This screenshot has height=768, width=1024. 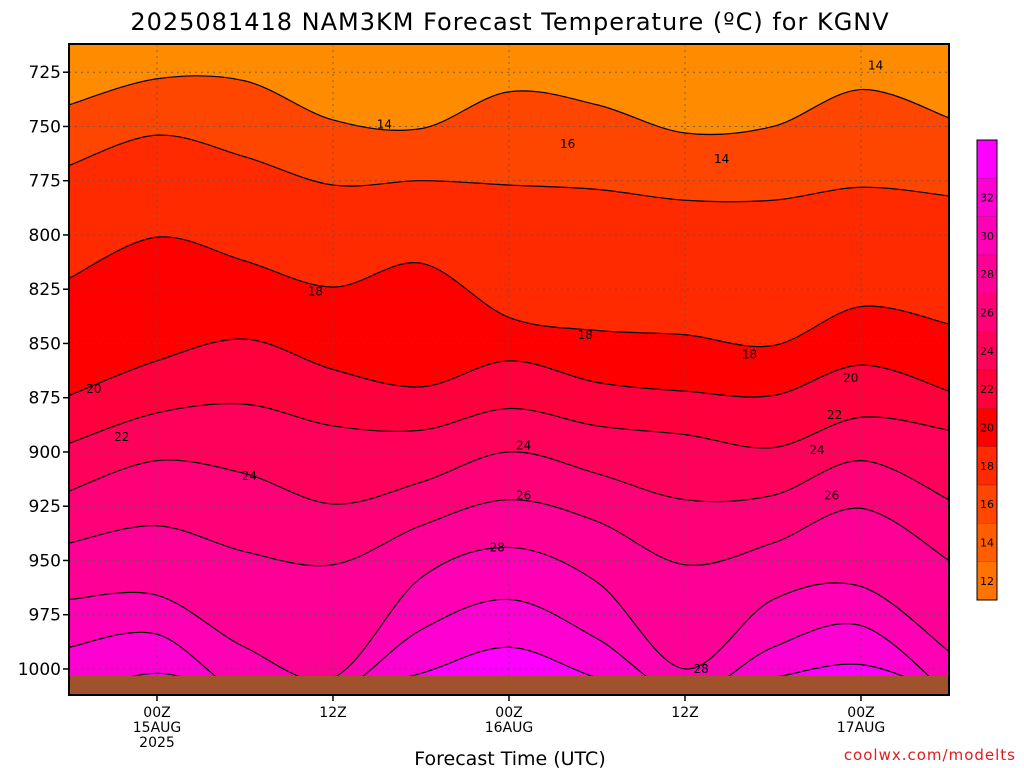 I want to click on y-tick-label-775: 775, so click(x=45, y=182).